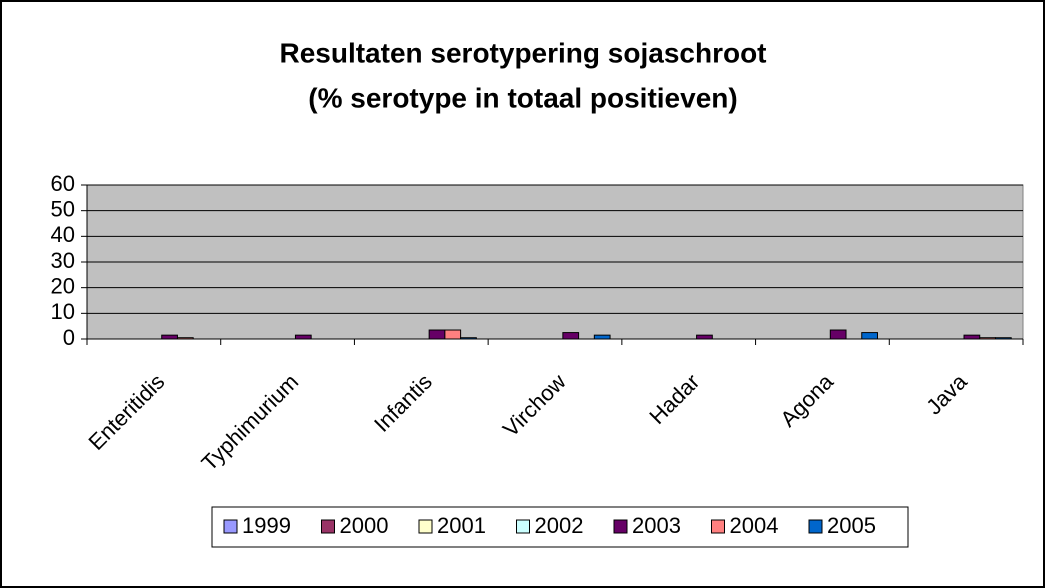 This screenshot has height=588, width=1045. Describe the element at coordinates (266, 525) in the screenshot. I see `legend-label: 1999` at that location.